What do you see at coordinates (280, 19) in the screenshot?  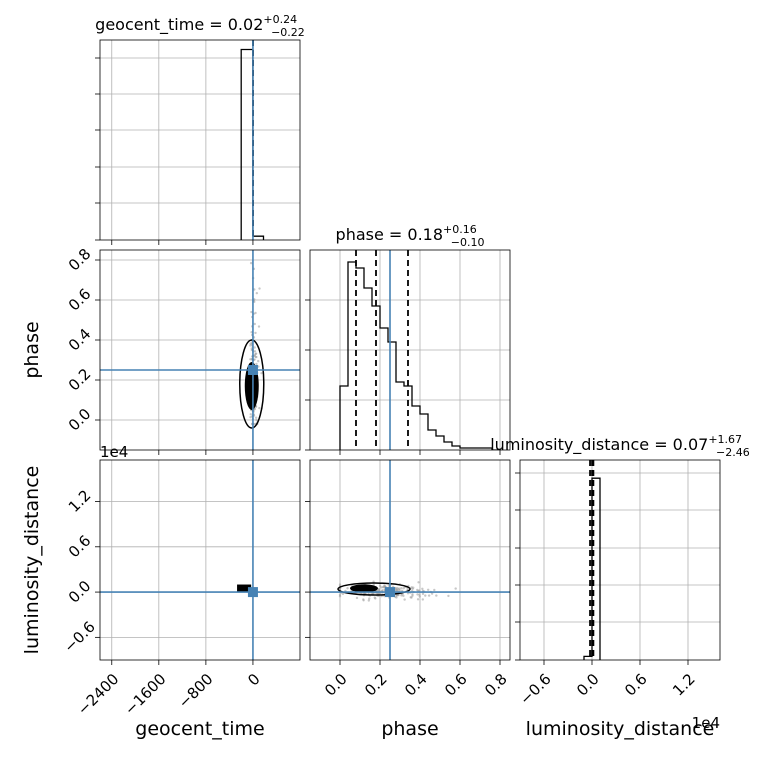 I see `geocent-time-hist-title-plus: +0.24` at bounding box center [280, 19].